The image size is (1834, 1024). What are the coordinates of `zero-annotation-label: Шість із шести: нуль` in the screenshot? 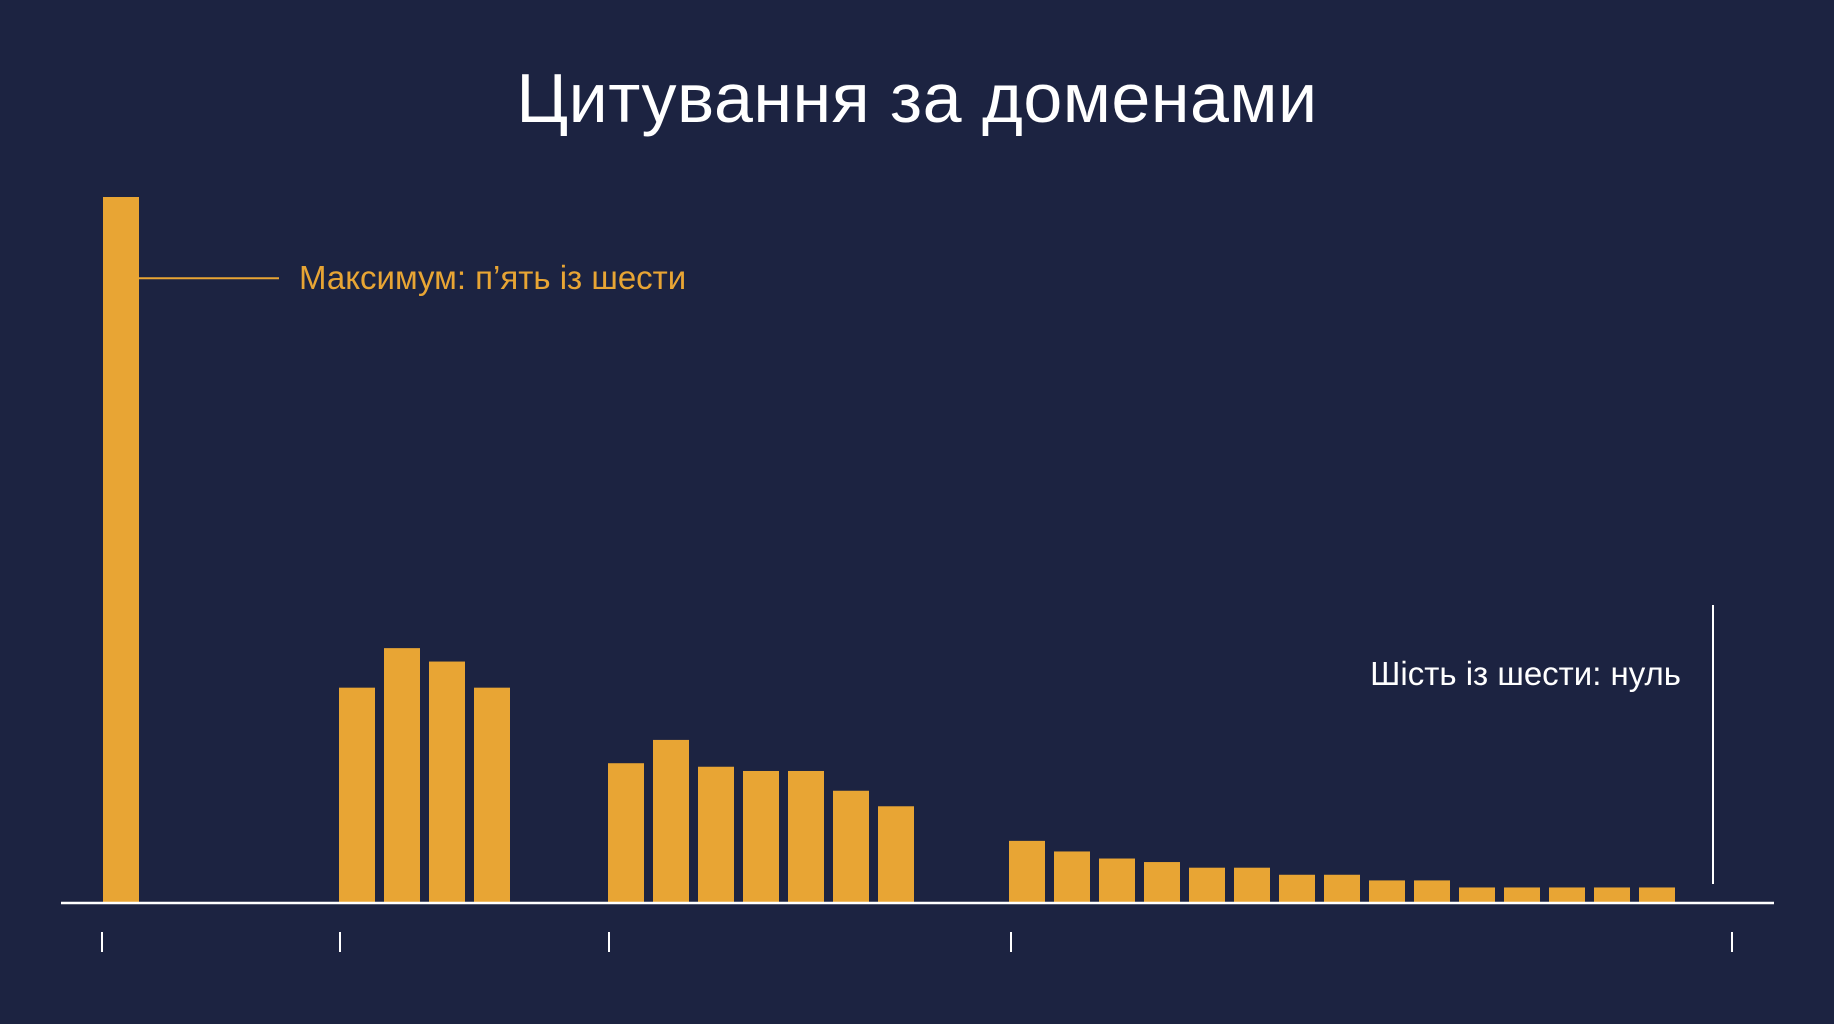 It's located at (1525, 673).